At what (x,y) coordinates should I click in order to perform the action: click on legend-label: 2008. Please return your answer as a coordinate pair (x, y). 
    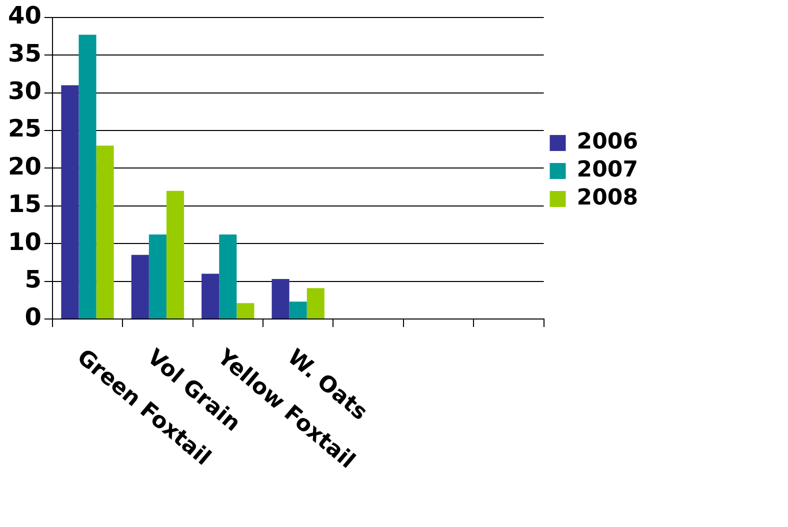
    Looking at the image, I should click on (607, 198).